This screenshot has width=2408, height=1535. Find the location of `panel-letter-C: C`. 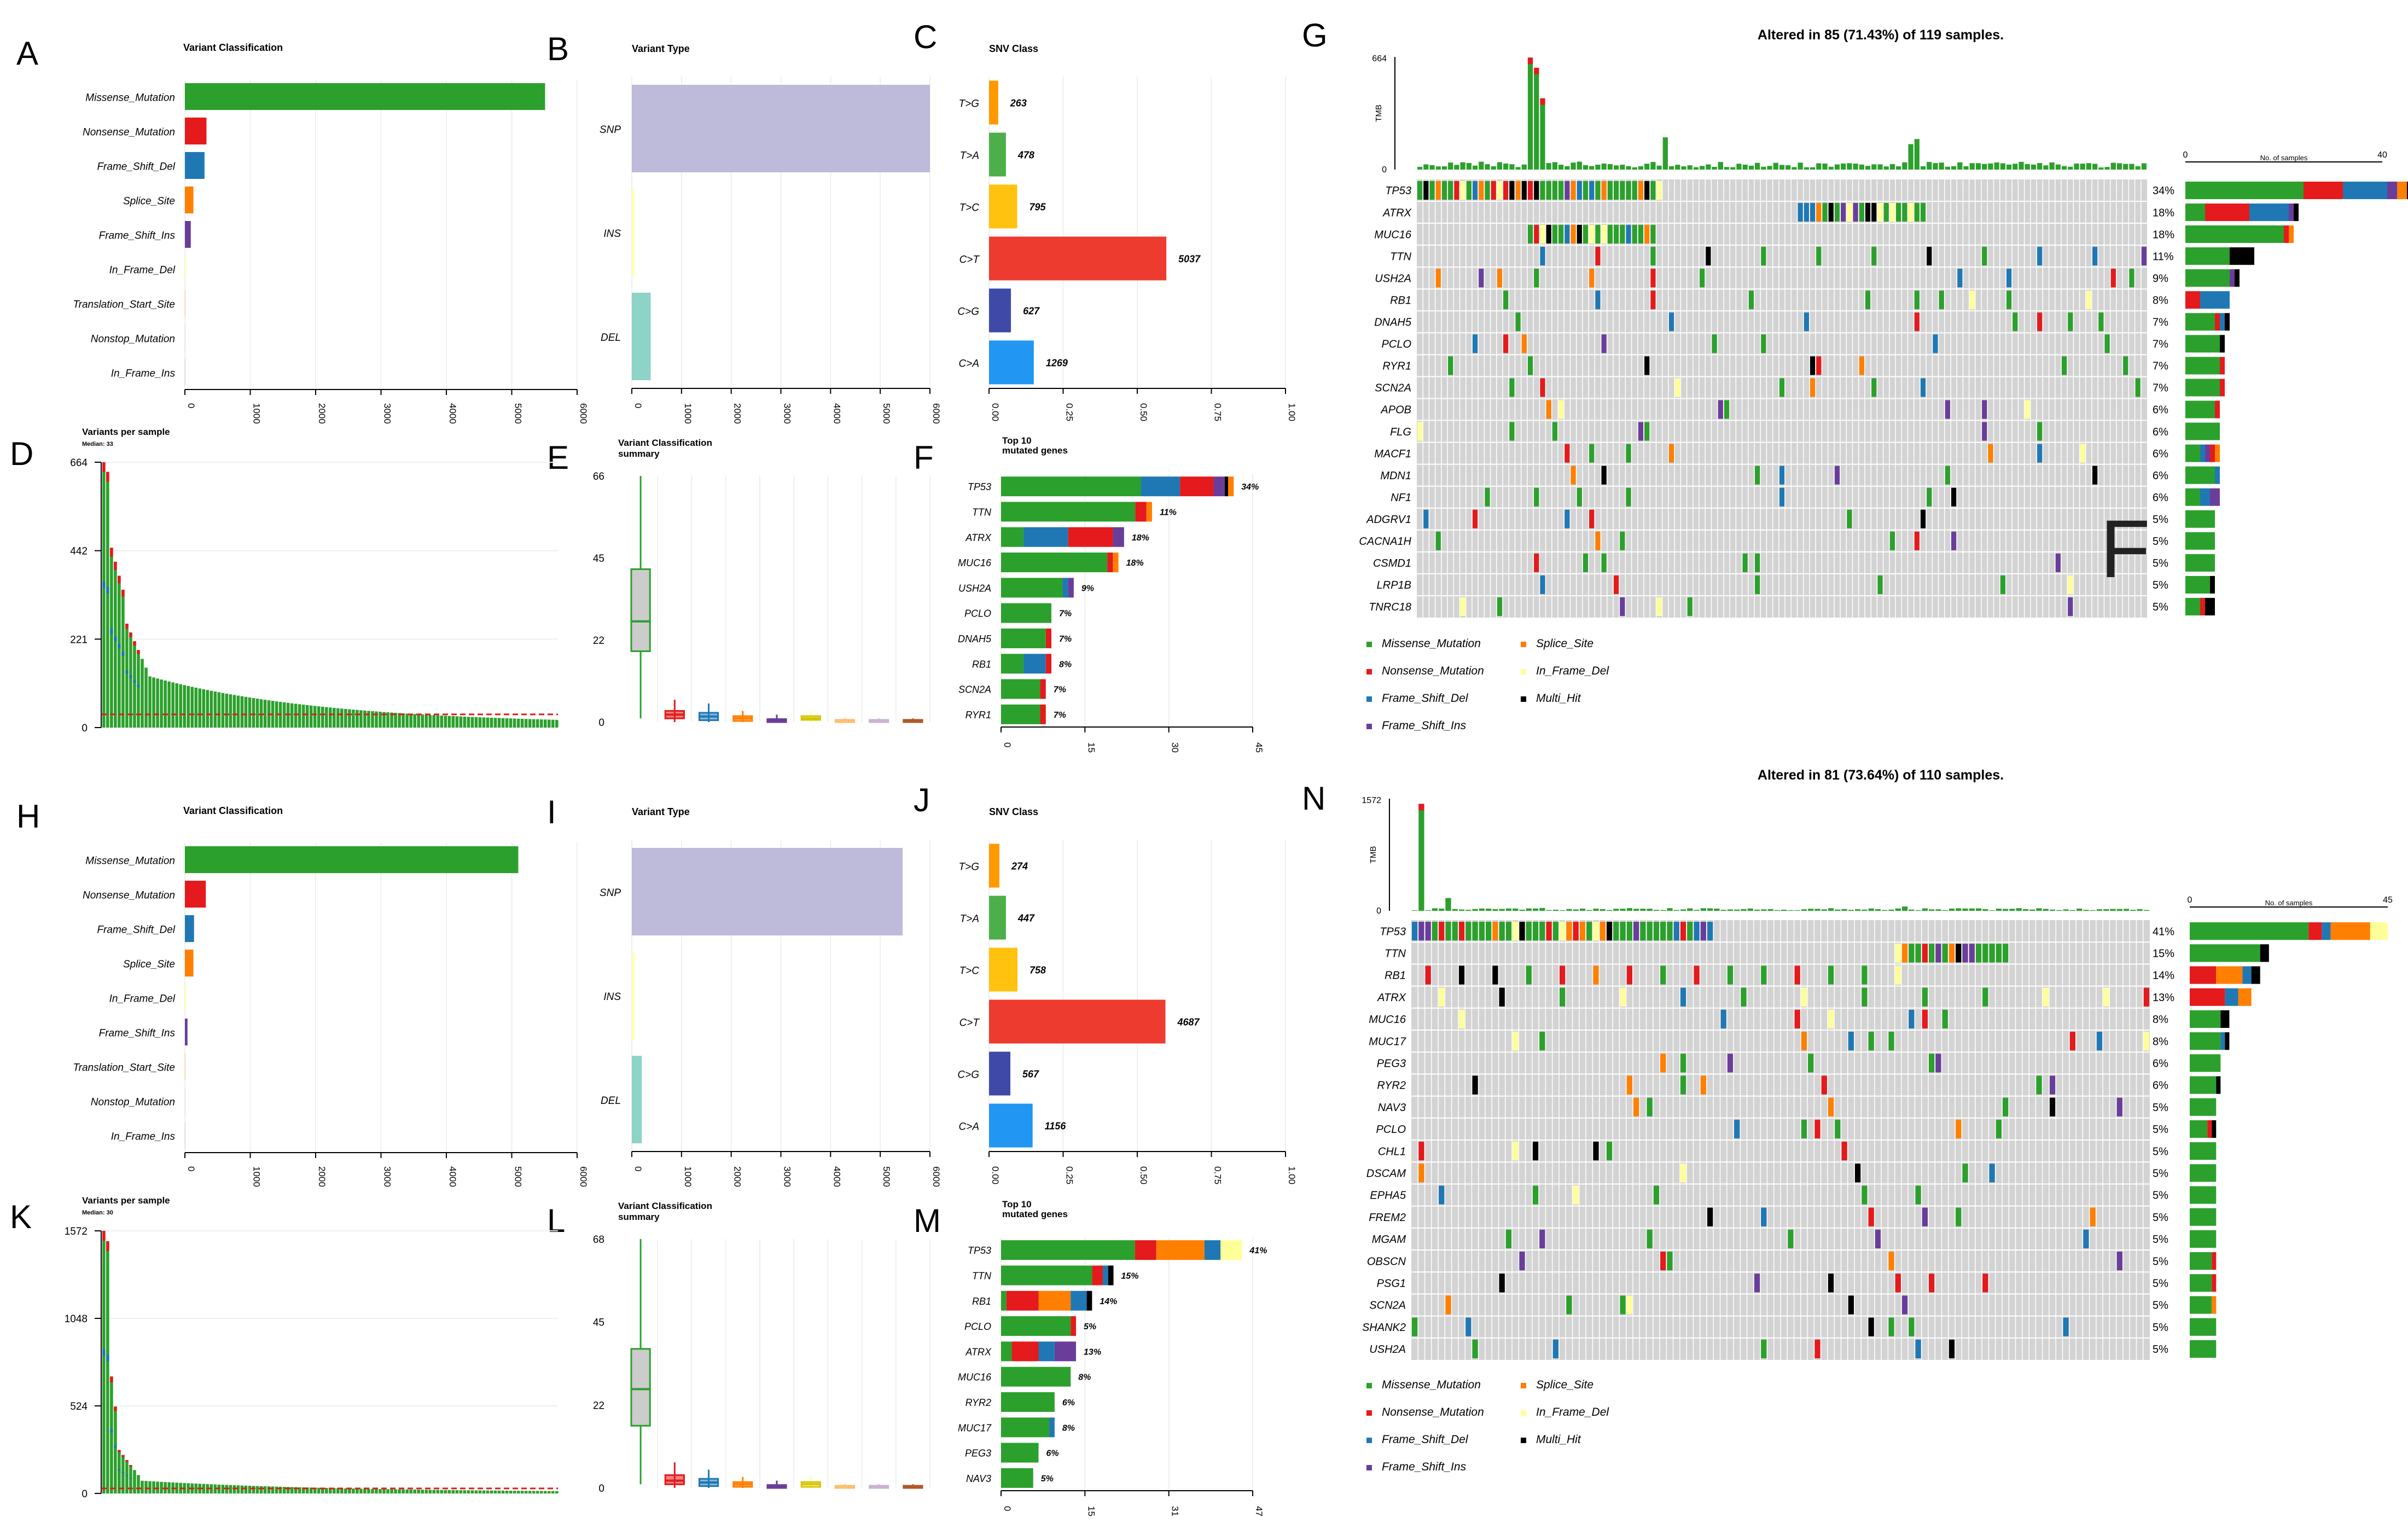

panel-letter-C: C is located at coordinates (925, 37).